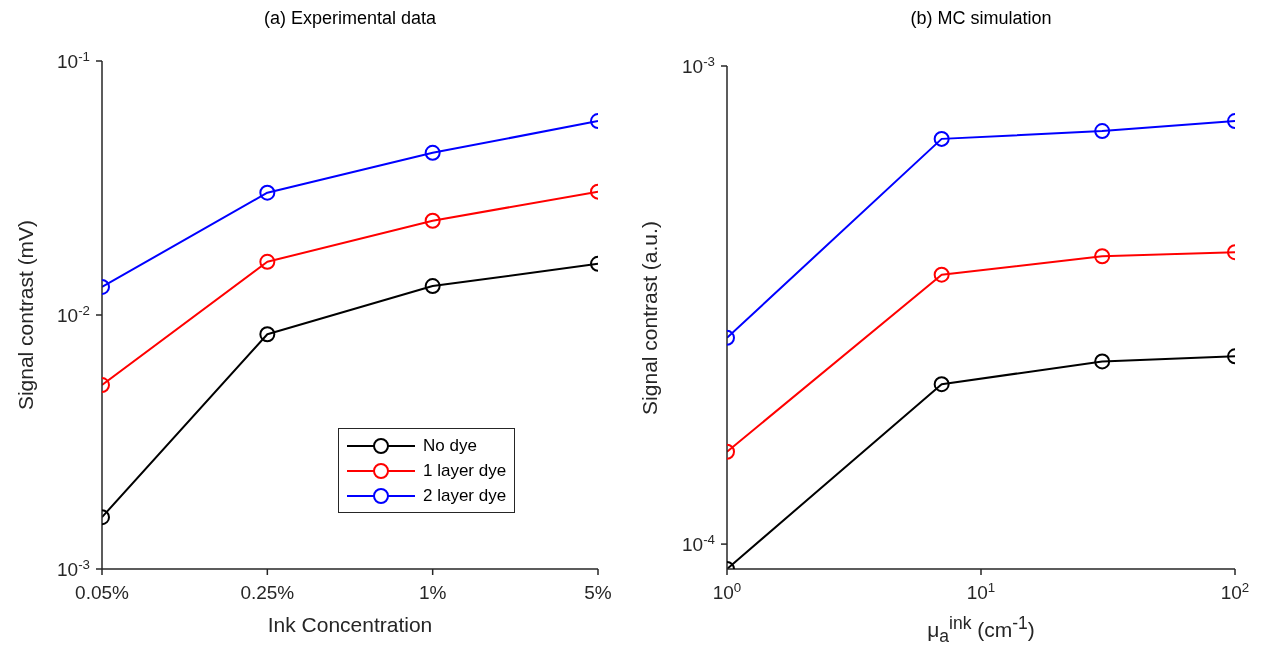 Image resolution: width=1261 pixels, height=668 pixels. Describe the element at coordinates (350, 18) in the screenshot. I see `chart-title: (a) Experimental data` at that location.